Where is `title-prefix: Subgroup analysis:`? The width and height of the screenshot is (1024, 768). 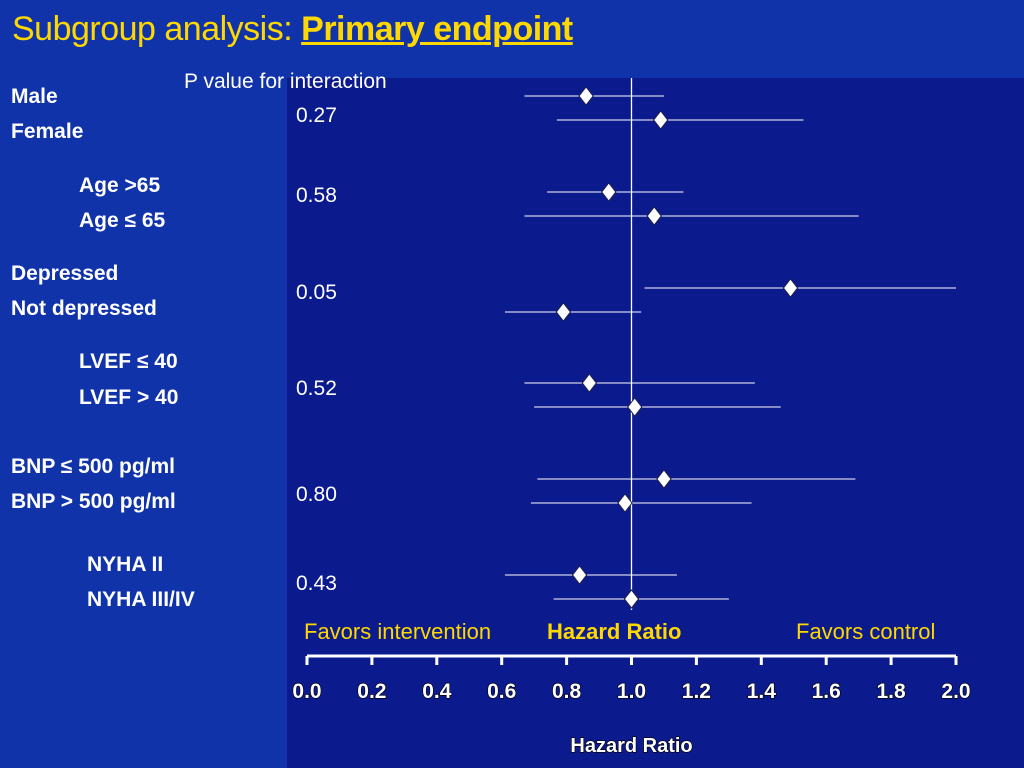
title-prefix: Subgroup analysis: is located at coordinates (157, 29).